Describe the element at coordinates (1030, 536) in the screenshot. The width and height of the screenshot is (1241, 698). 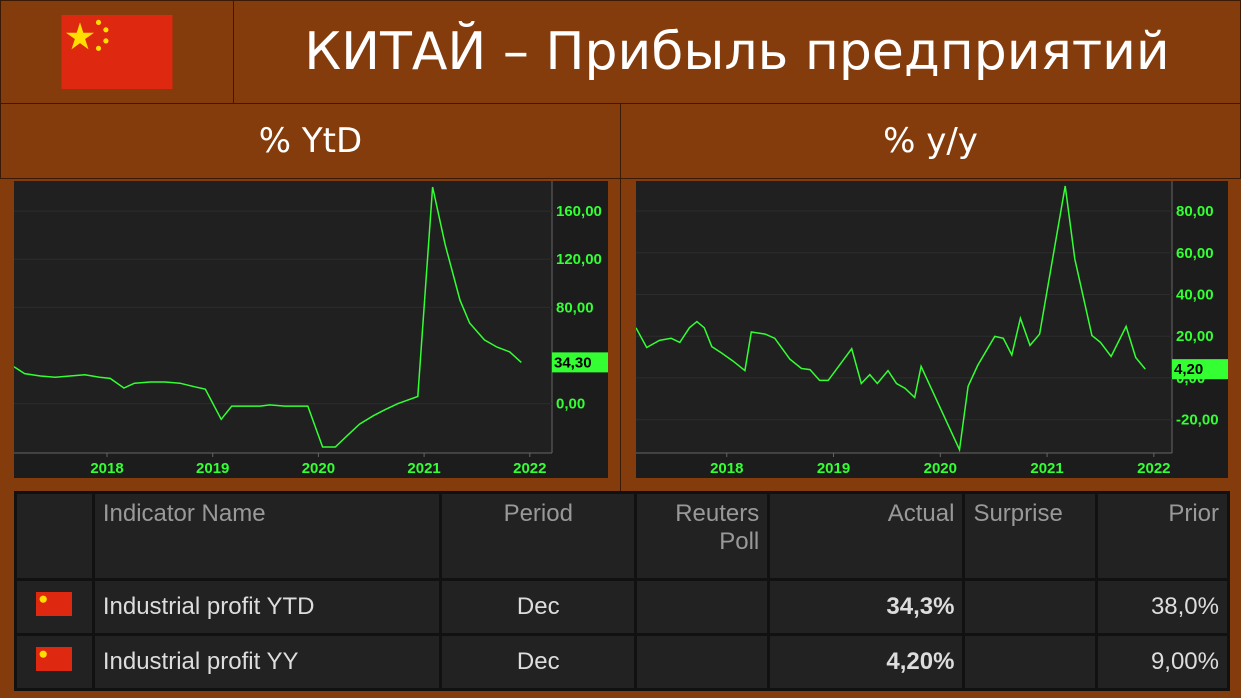
I see `header-cell: Surprise` at that location.